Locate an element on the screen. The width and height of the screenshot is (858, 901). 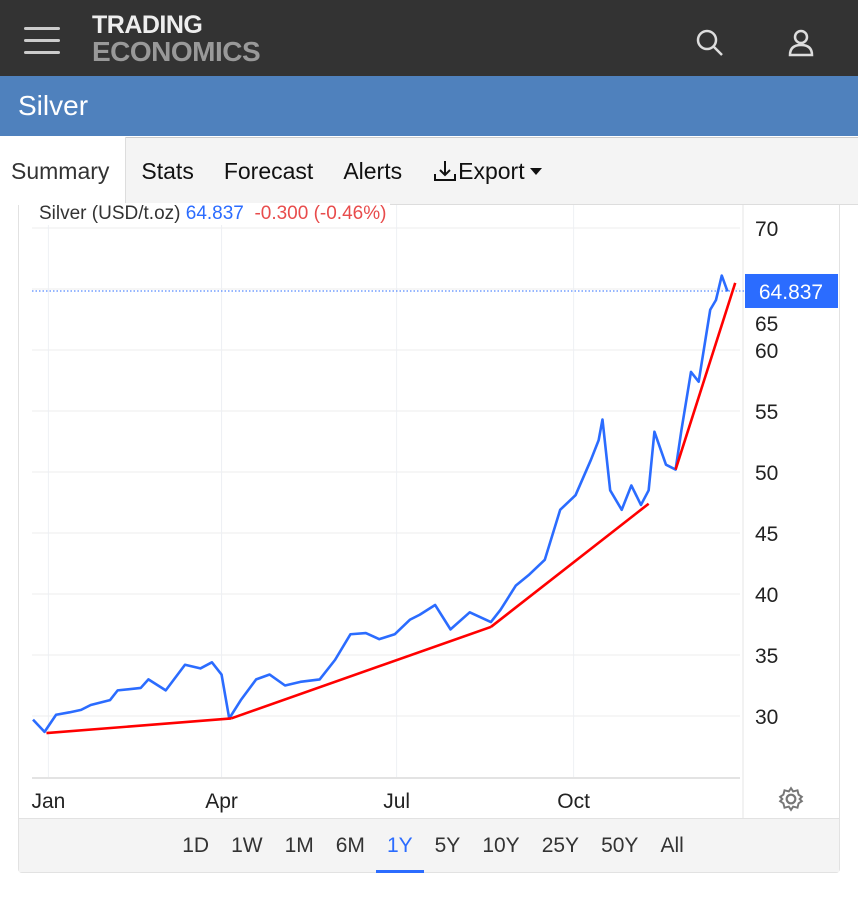
last-price-badge is located at coordinates (791, 290).